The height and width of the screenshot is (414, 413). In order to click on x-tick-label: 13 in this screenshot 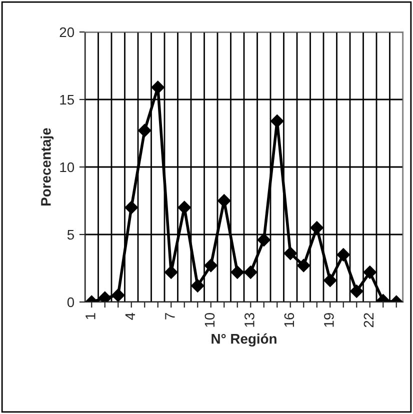, I will do `click(249, 320)`.